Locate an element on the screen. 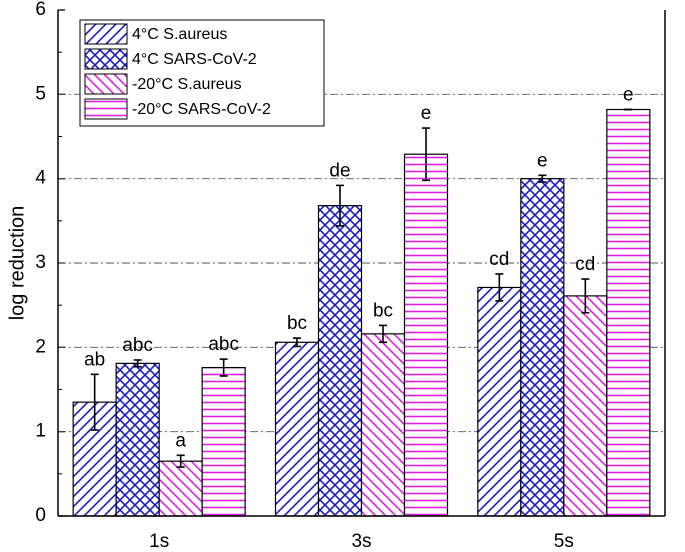 The image size is (685, 552). significance-label: de is located at coordinates (339, 170).